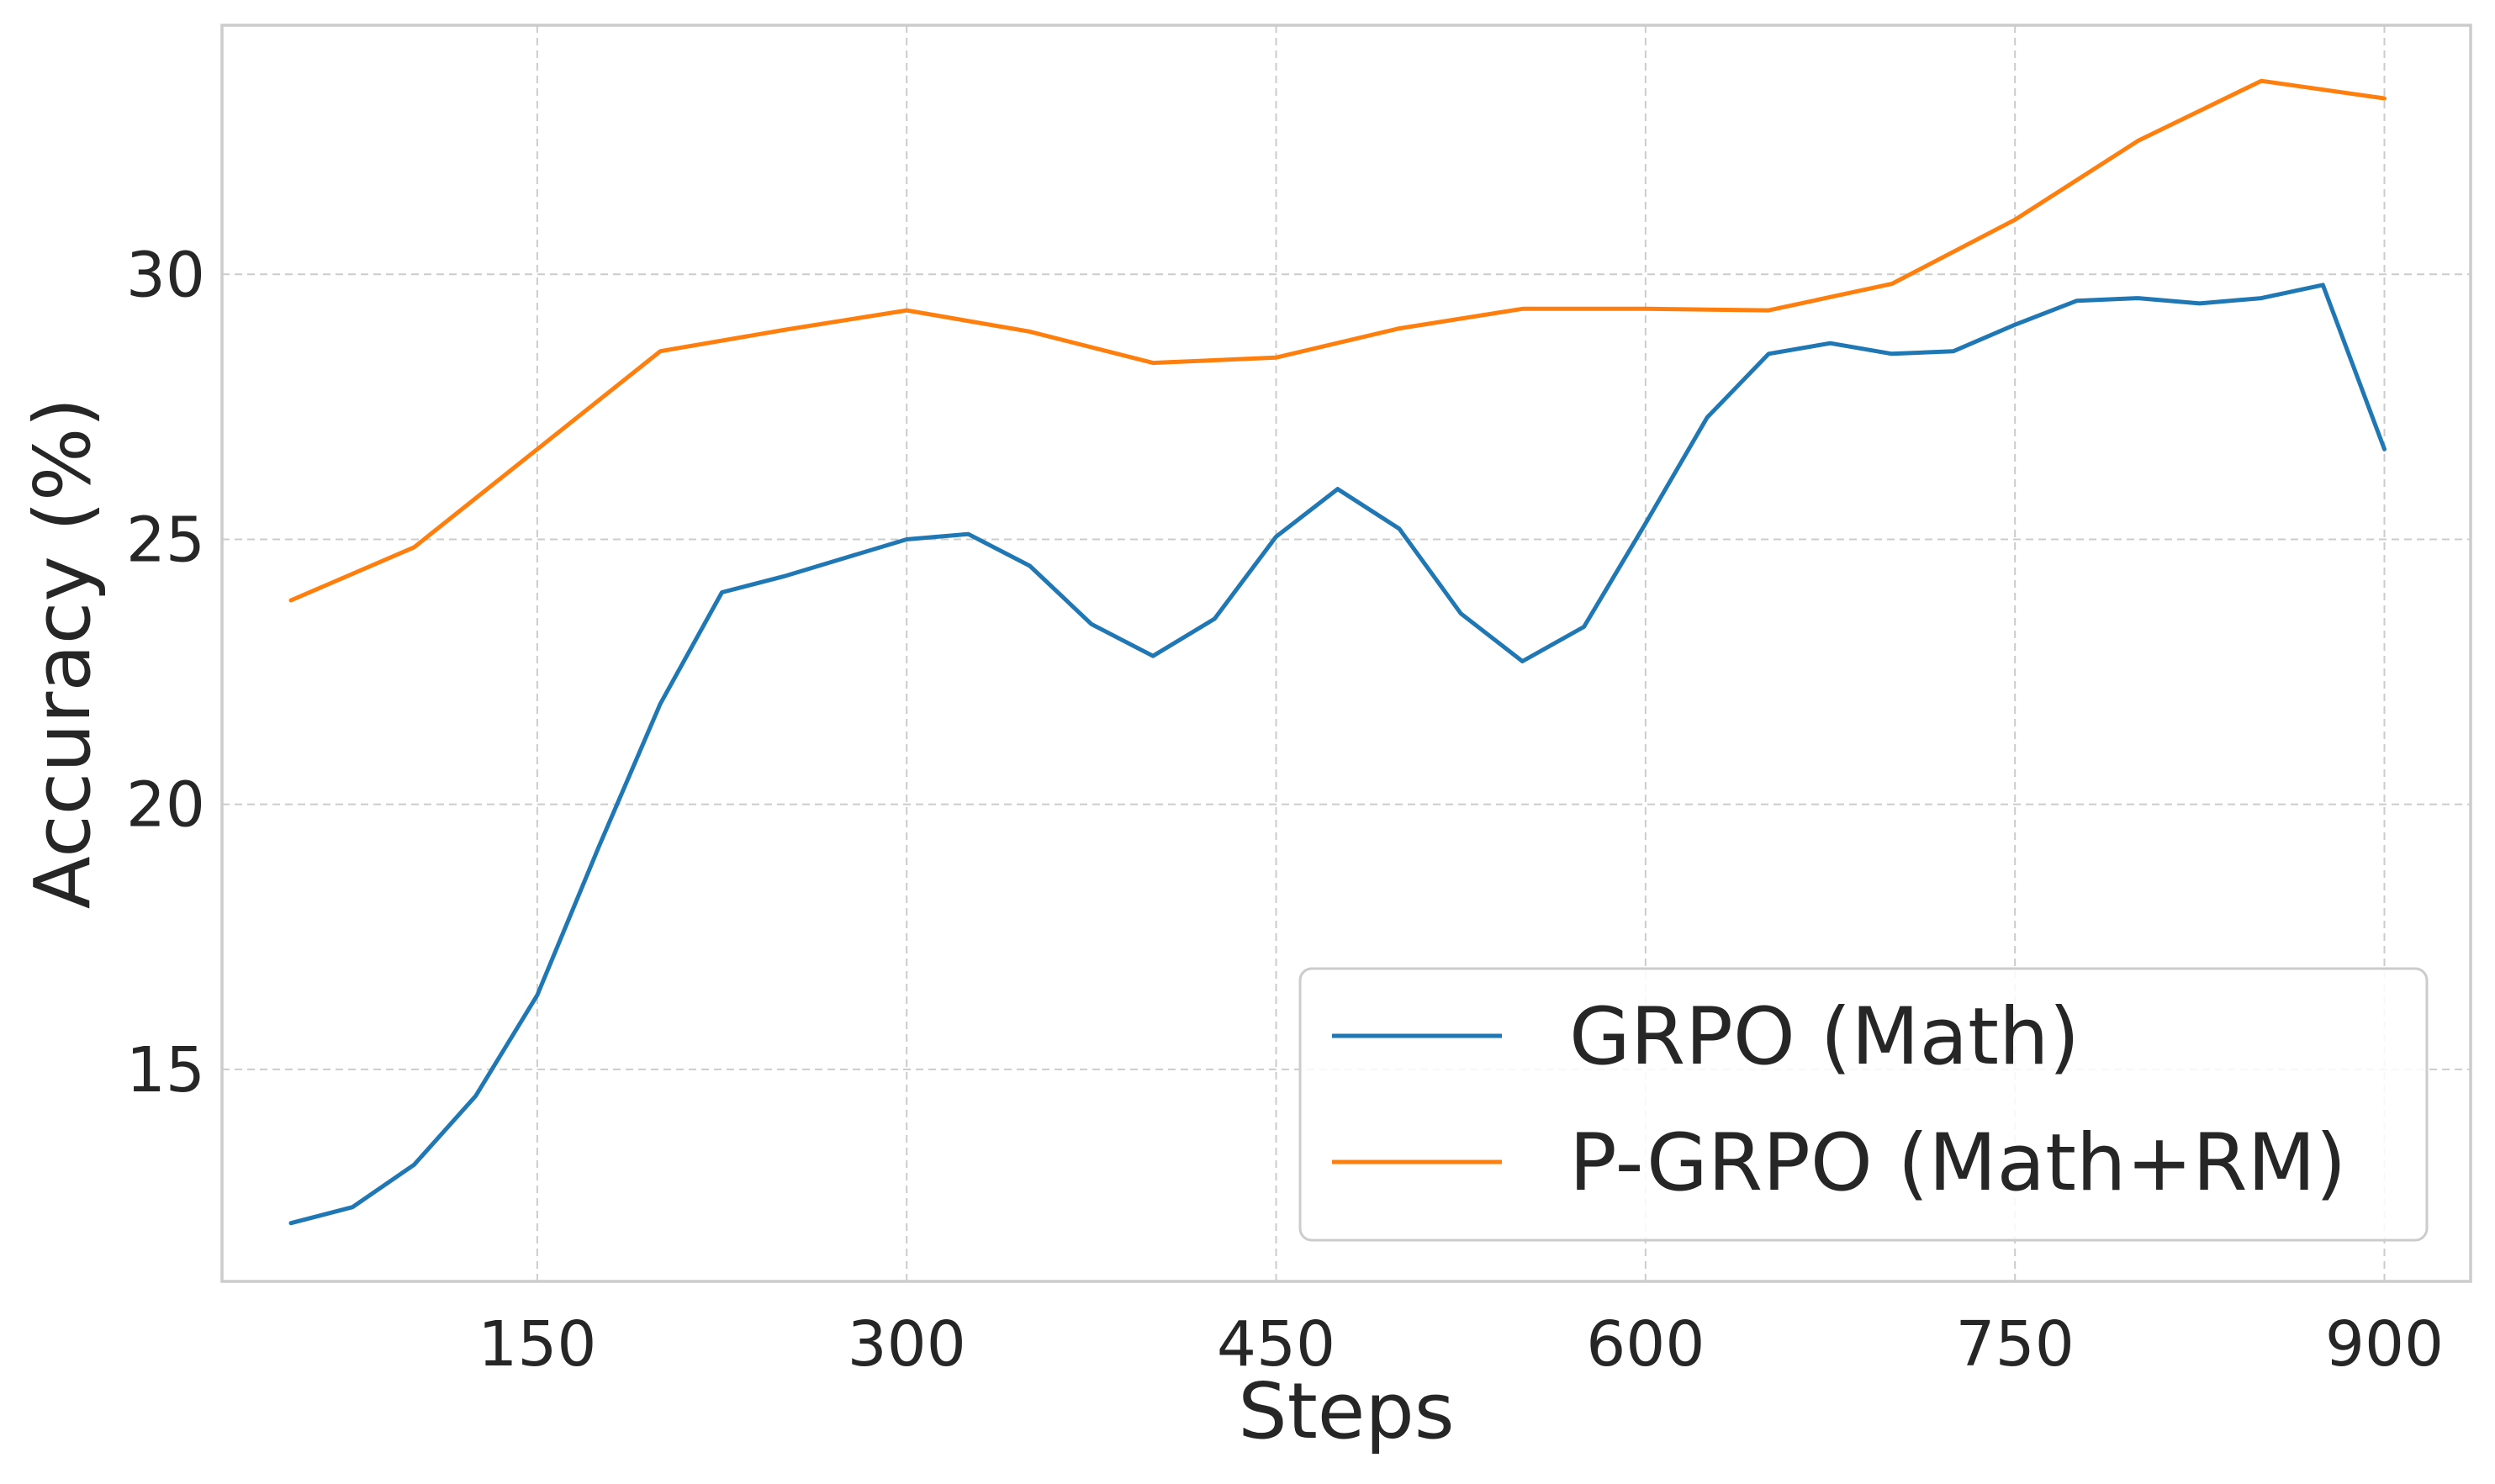  What do you see at coordinates (1824, 1037) in the screenshot?
I see `legend-label-grpo: GRPO (Math)` at bounding box center [1824, 1037].